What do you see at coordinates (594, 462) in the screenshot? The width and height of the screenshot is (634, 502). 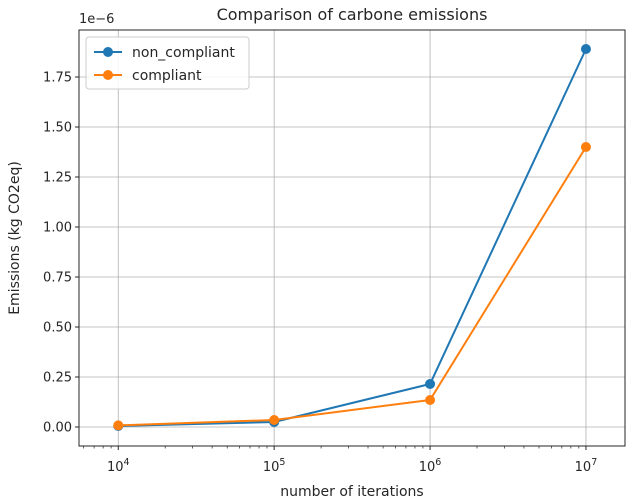 I see `x-tick-exponent: 7` at bounding box center [594, 462].